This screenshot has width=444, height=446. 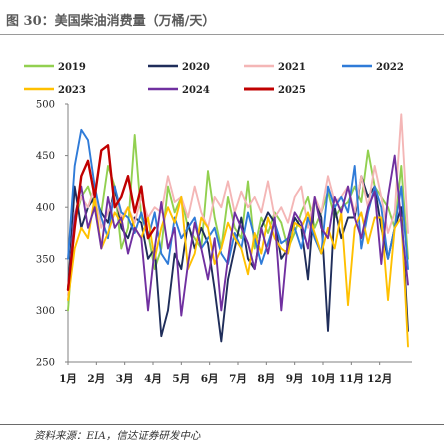 I want to click on source-note: 资料来源：EIA，信达证券研发中心, so click(x=117, y=436).